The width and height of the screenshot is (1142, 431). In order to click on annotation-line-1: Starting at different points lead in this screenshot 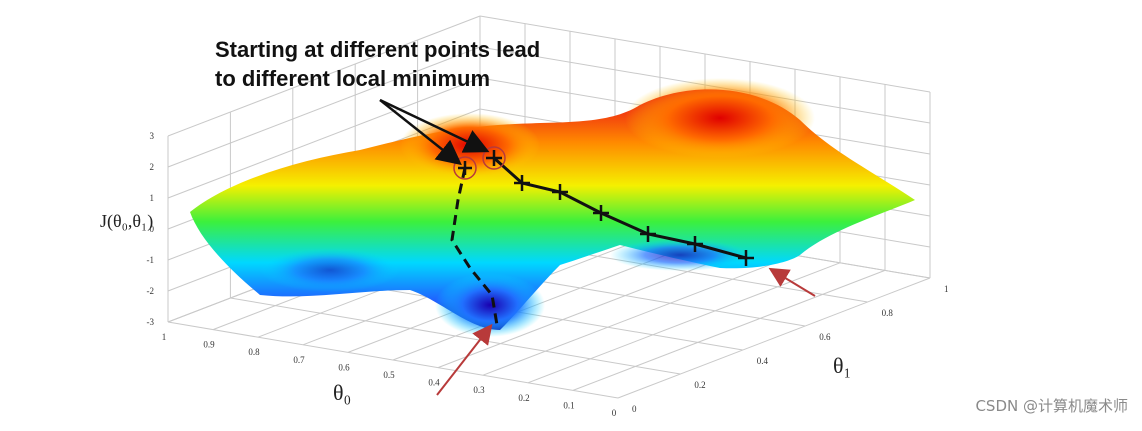, I will do `click(377, 49)`.